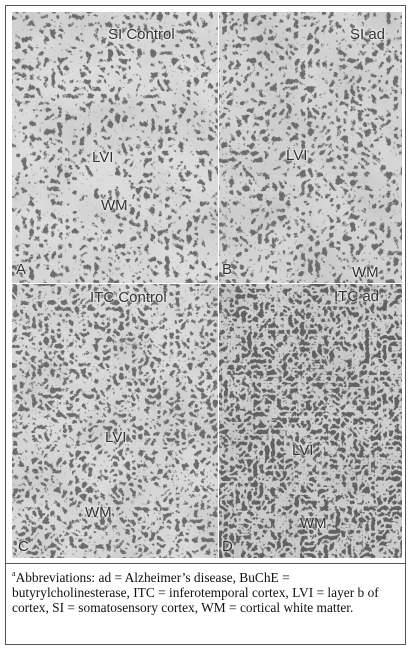 The width and height of the screenshot is (413, 651). What do you see at coordinates (128, 297) in the screenshot?
I see `panel-title: ITC Control` at bounding box center [128, 297].